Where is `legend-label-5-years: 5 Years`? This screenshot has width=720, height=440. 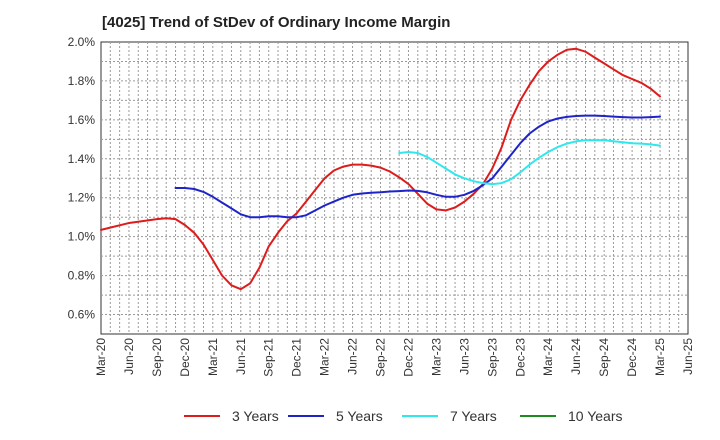
legend-label-5-years: 5 Years is located at coordinates (359, 416).